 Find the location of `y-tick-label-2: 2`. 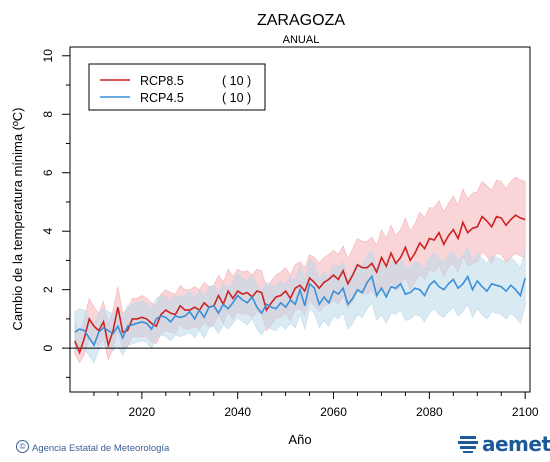

y-tick-label-2: 2 is located at coordinates (48, 289).